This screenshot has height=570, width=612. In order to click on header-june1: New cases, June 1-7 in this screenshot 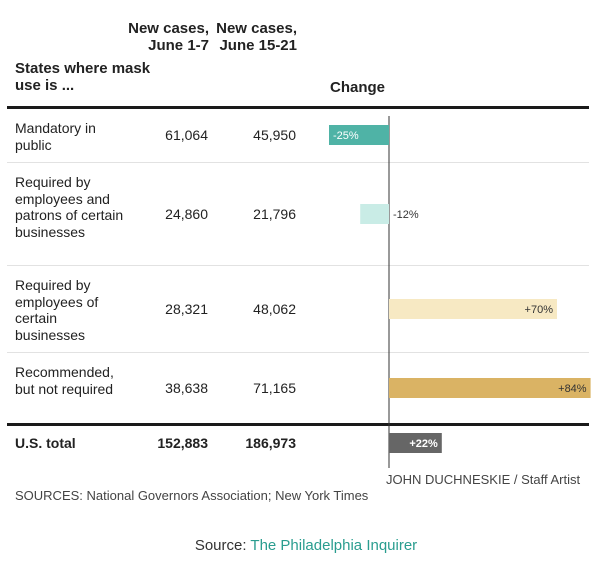, I will do `click(168, 37)`.